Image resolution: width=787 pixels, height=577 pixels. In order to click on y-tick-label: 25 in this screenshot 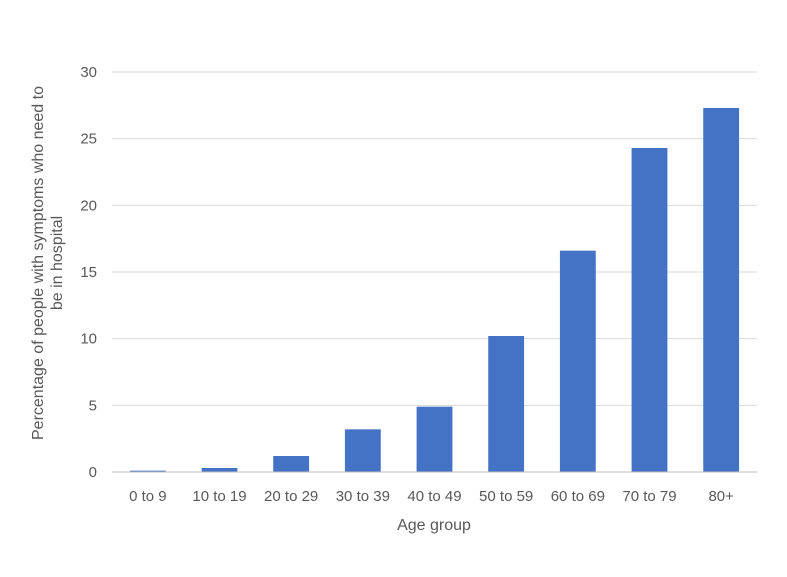, I will do `click(88, 139)`.